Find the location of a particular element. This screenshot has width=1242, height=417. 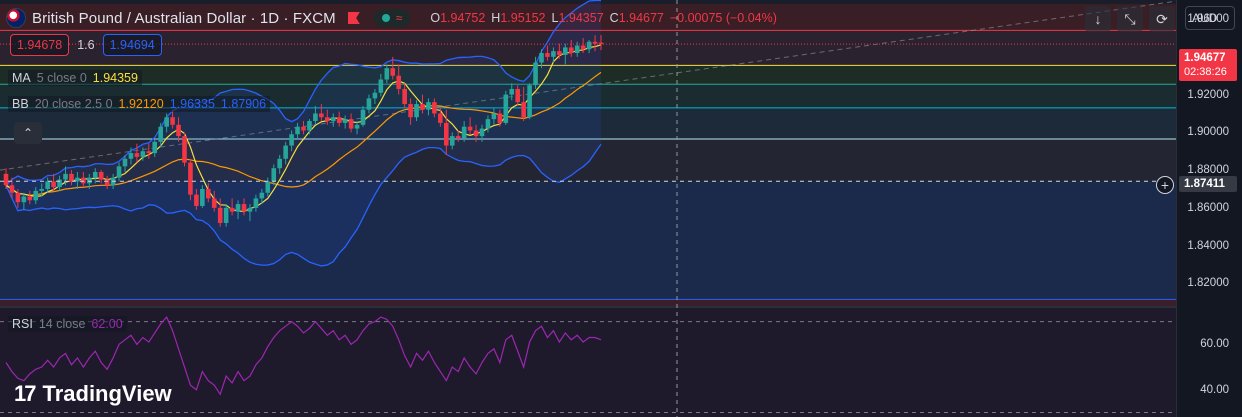

ma-legend: MA 5 close 0 1.94359 is located at coordinates (75, 78).